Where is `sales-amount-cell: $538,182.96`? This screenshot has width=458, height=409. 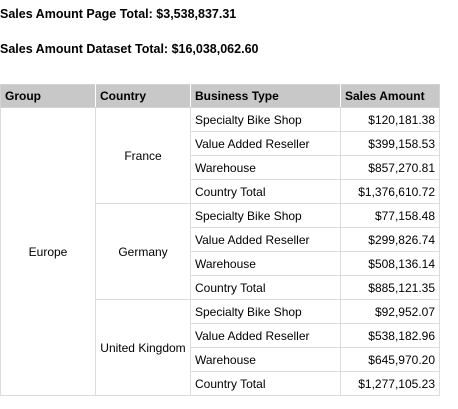
sales-amount-cell: $538,182.96 is located at coordinates (390, 335).